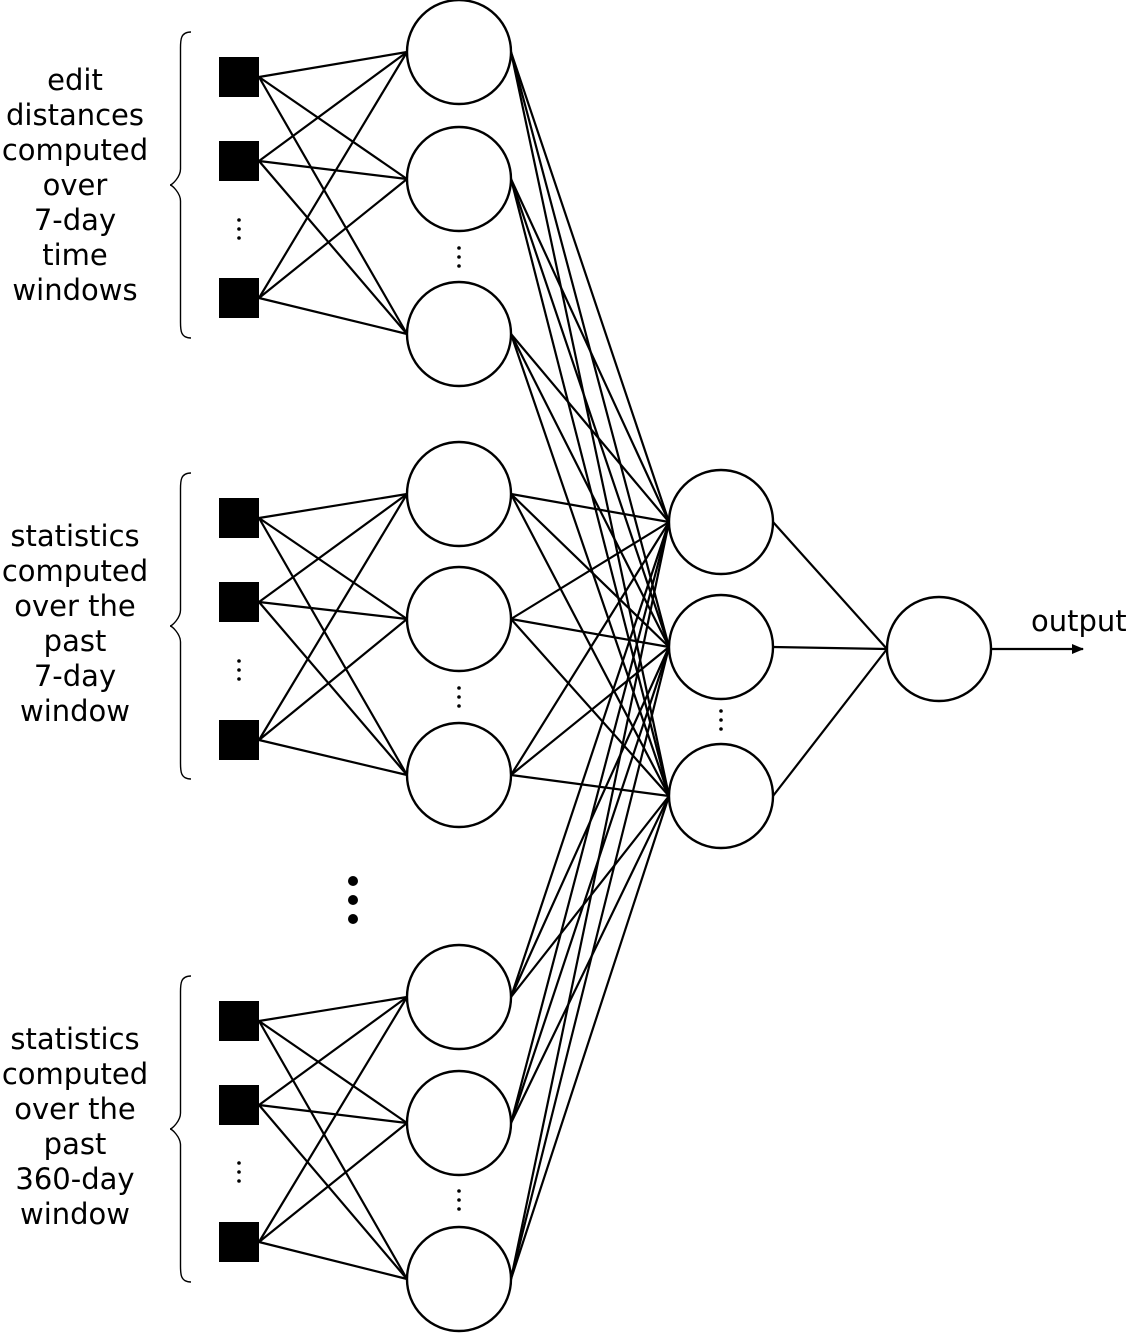 This screenshot has height=1335, width=1137. Describe the element at coordinates (75, 255) in the screenshot. I see `label-line: time` at that location.